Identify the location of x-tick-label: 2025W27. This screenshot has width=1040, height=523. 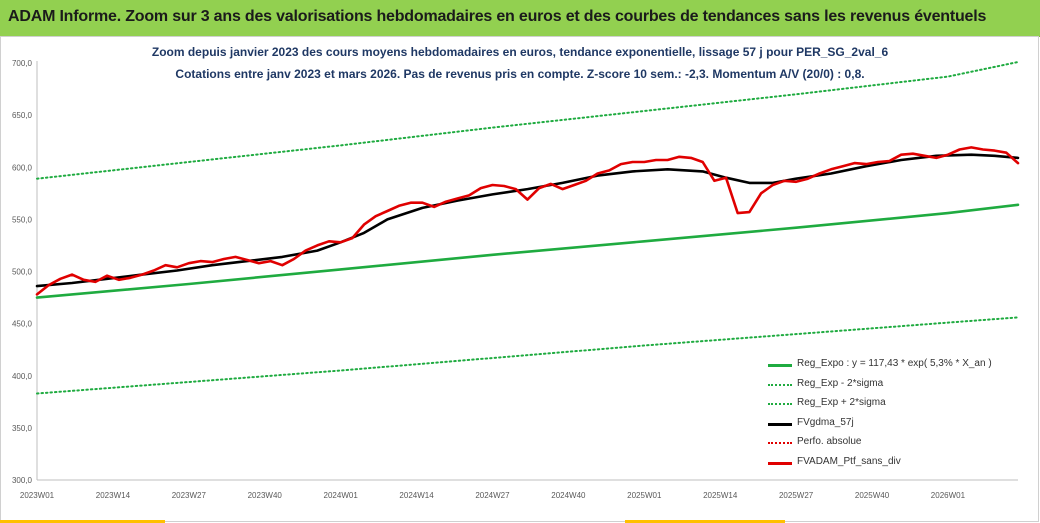
(796, 495).